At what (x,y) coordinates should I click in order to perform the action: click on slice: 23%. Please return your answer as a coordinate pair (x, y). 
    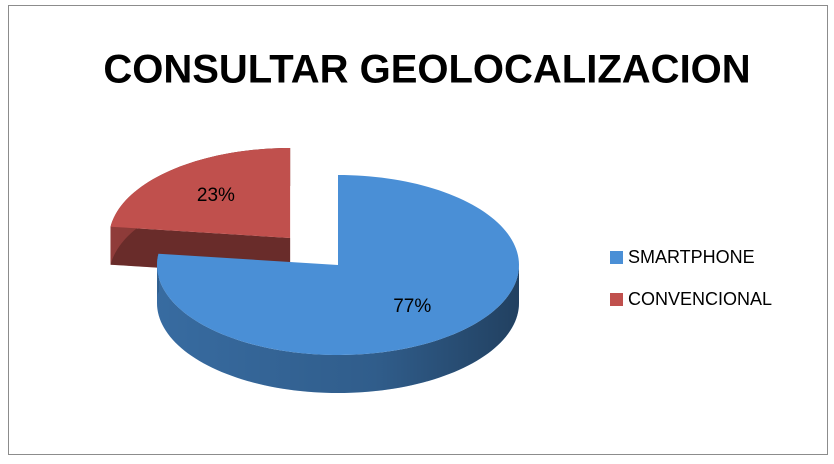
    Looking at the image, I should click on (200, 212).